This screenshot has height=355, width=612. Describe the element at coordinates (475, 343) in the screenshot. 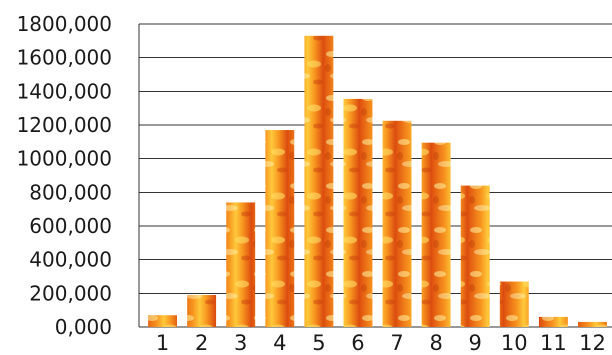

I see `x-tick-label: 9` at that location.